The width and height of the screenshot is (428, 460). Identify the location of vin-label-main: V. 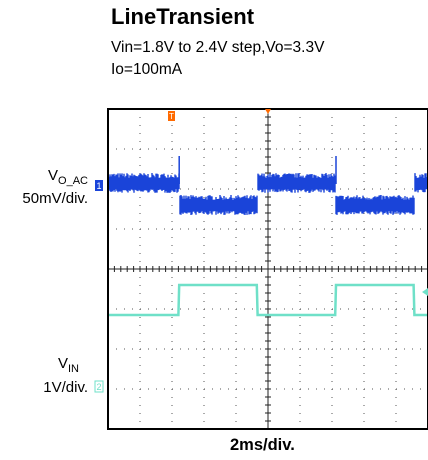
(62, 363).